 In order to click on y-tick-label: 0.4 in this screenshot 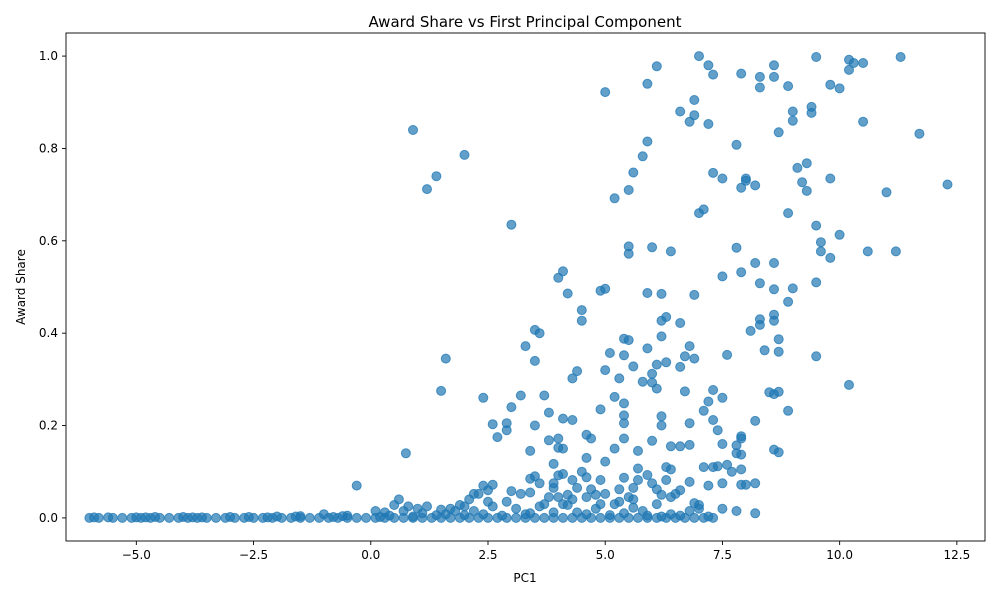, I will do `click(48, 333)`.